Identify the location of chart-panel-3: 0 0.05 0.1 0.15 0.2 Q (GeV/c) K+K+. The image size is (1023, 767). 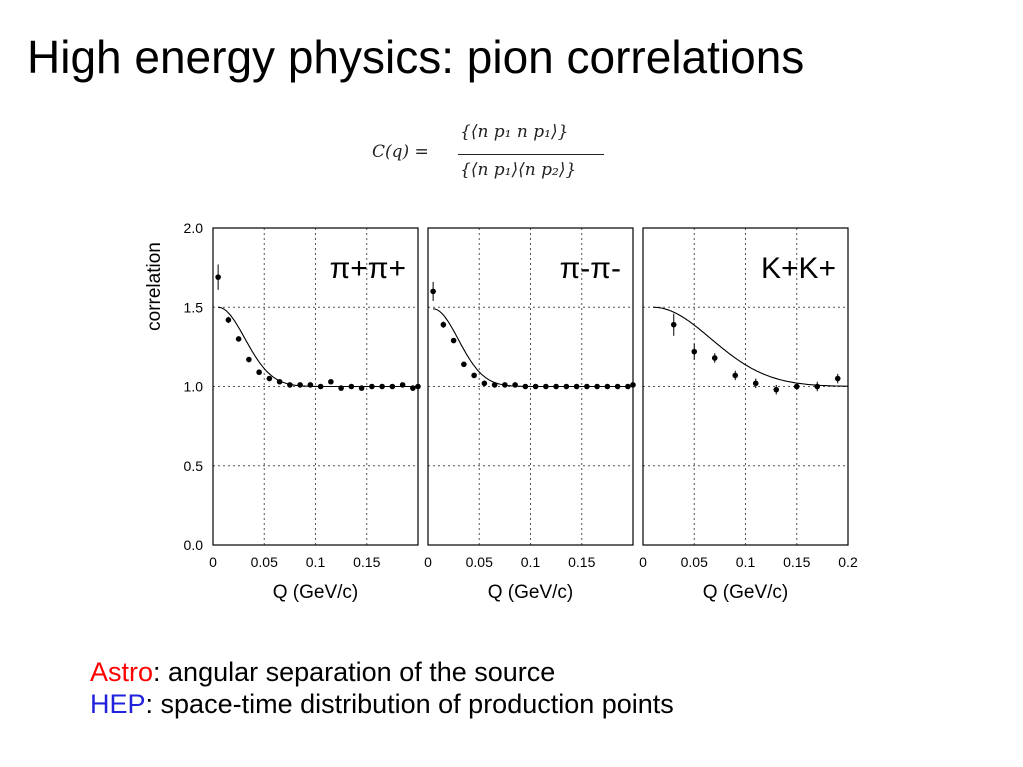
(748, 415).